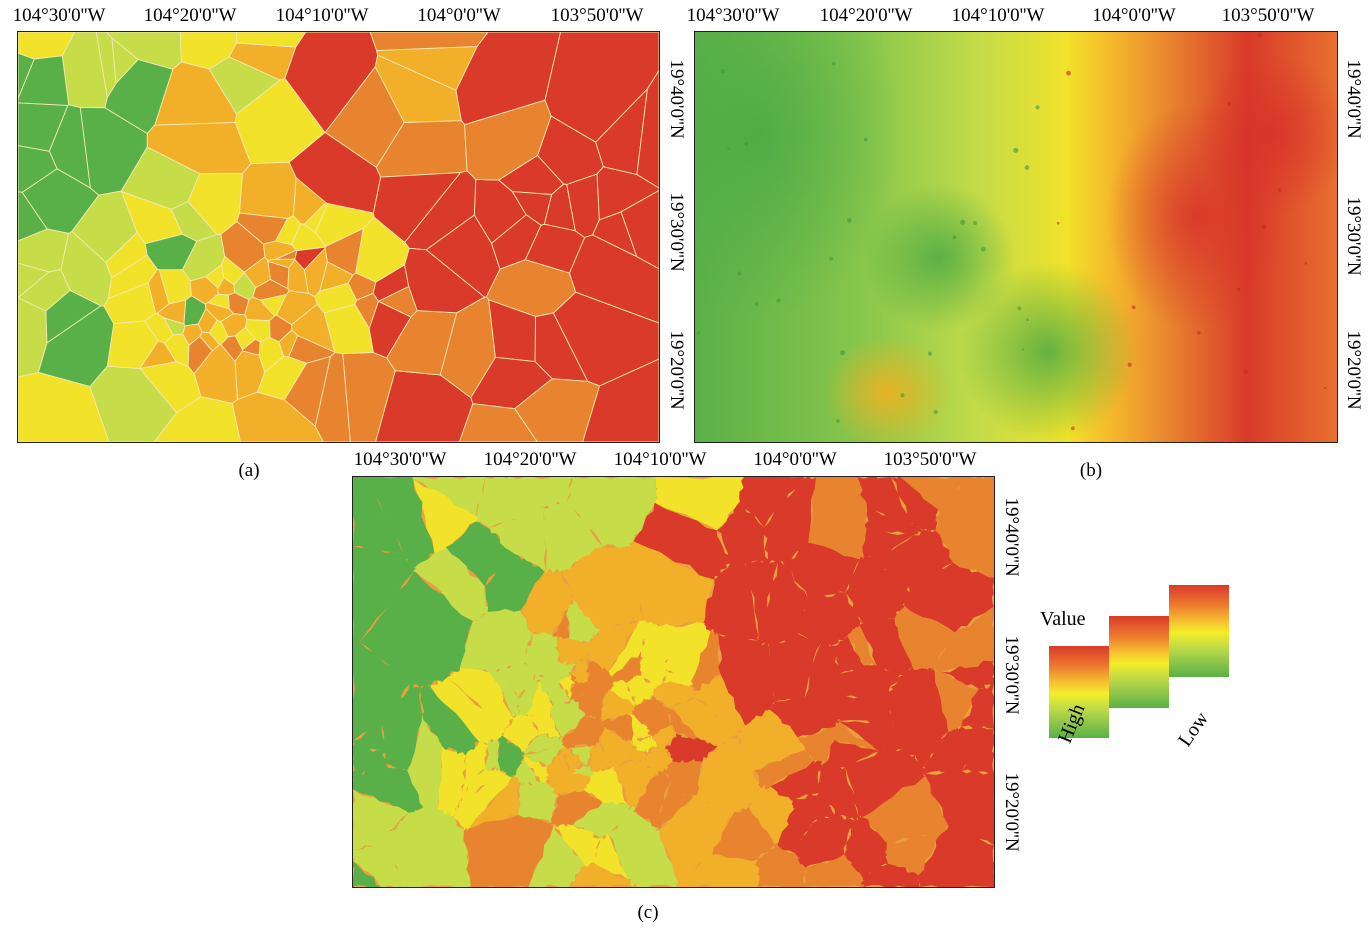  What do you see at coordinates (1134, 15) in the screenshot?
I see `lon-tick: 104°0'0''W` at bounding box center [1134, 15].